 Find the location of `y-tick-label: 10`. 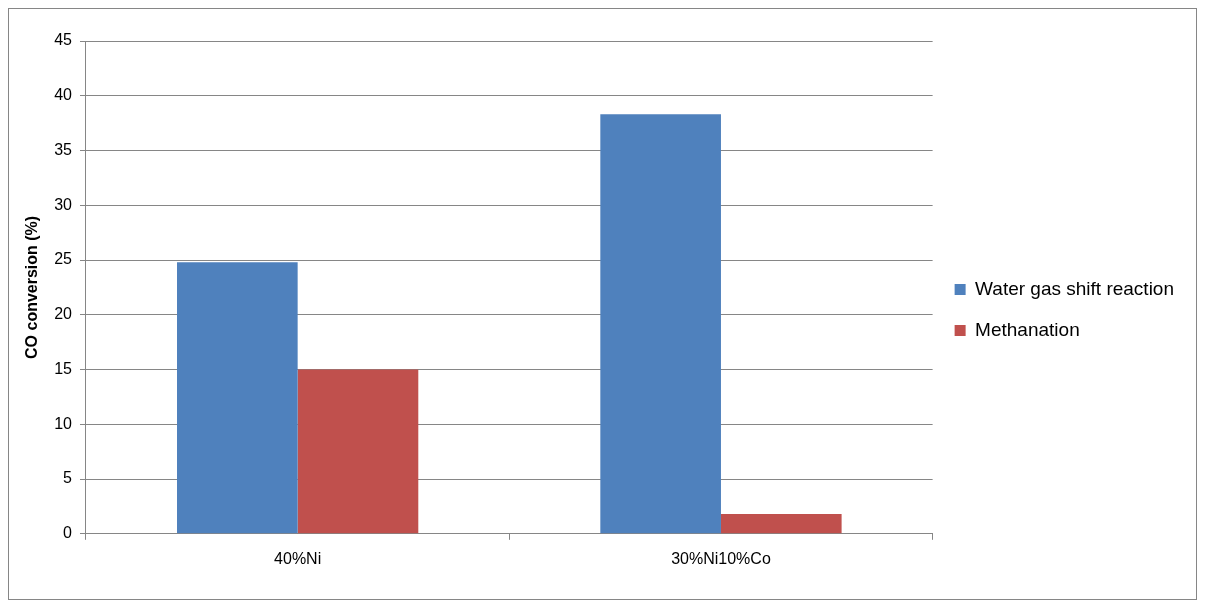

y-tick-label: 10 is located at coordinates (63, 423).